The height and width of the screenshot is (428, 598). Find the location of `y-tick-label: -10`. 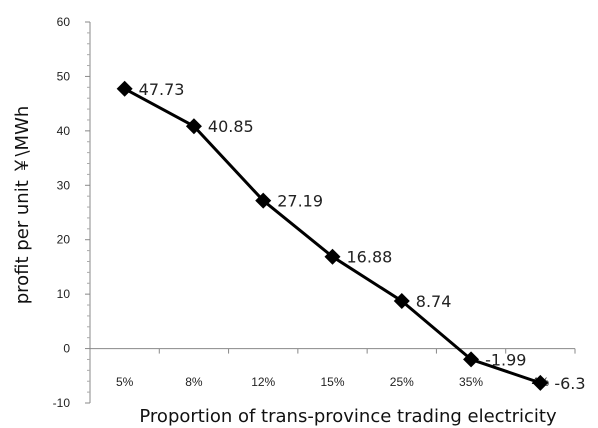

y-tick-label: -10 is located at coordinates (62, 403).